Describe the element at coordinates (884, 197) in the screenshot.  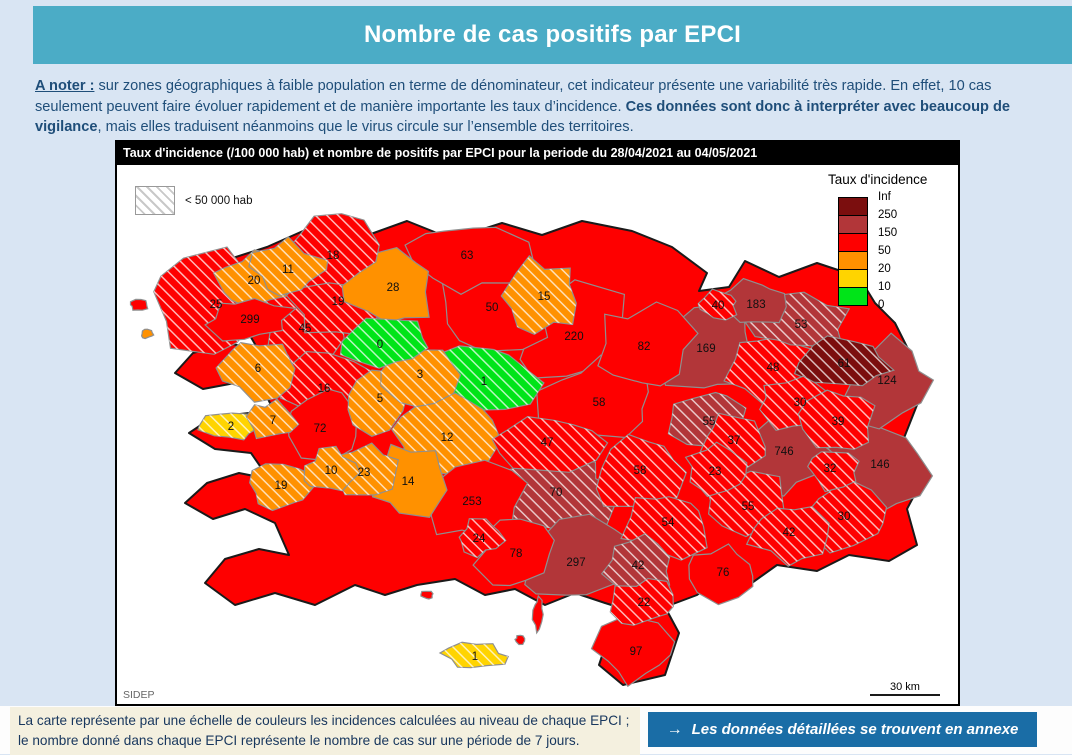
I see `legend-tick-label: Inf` at that location.